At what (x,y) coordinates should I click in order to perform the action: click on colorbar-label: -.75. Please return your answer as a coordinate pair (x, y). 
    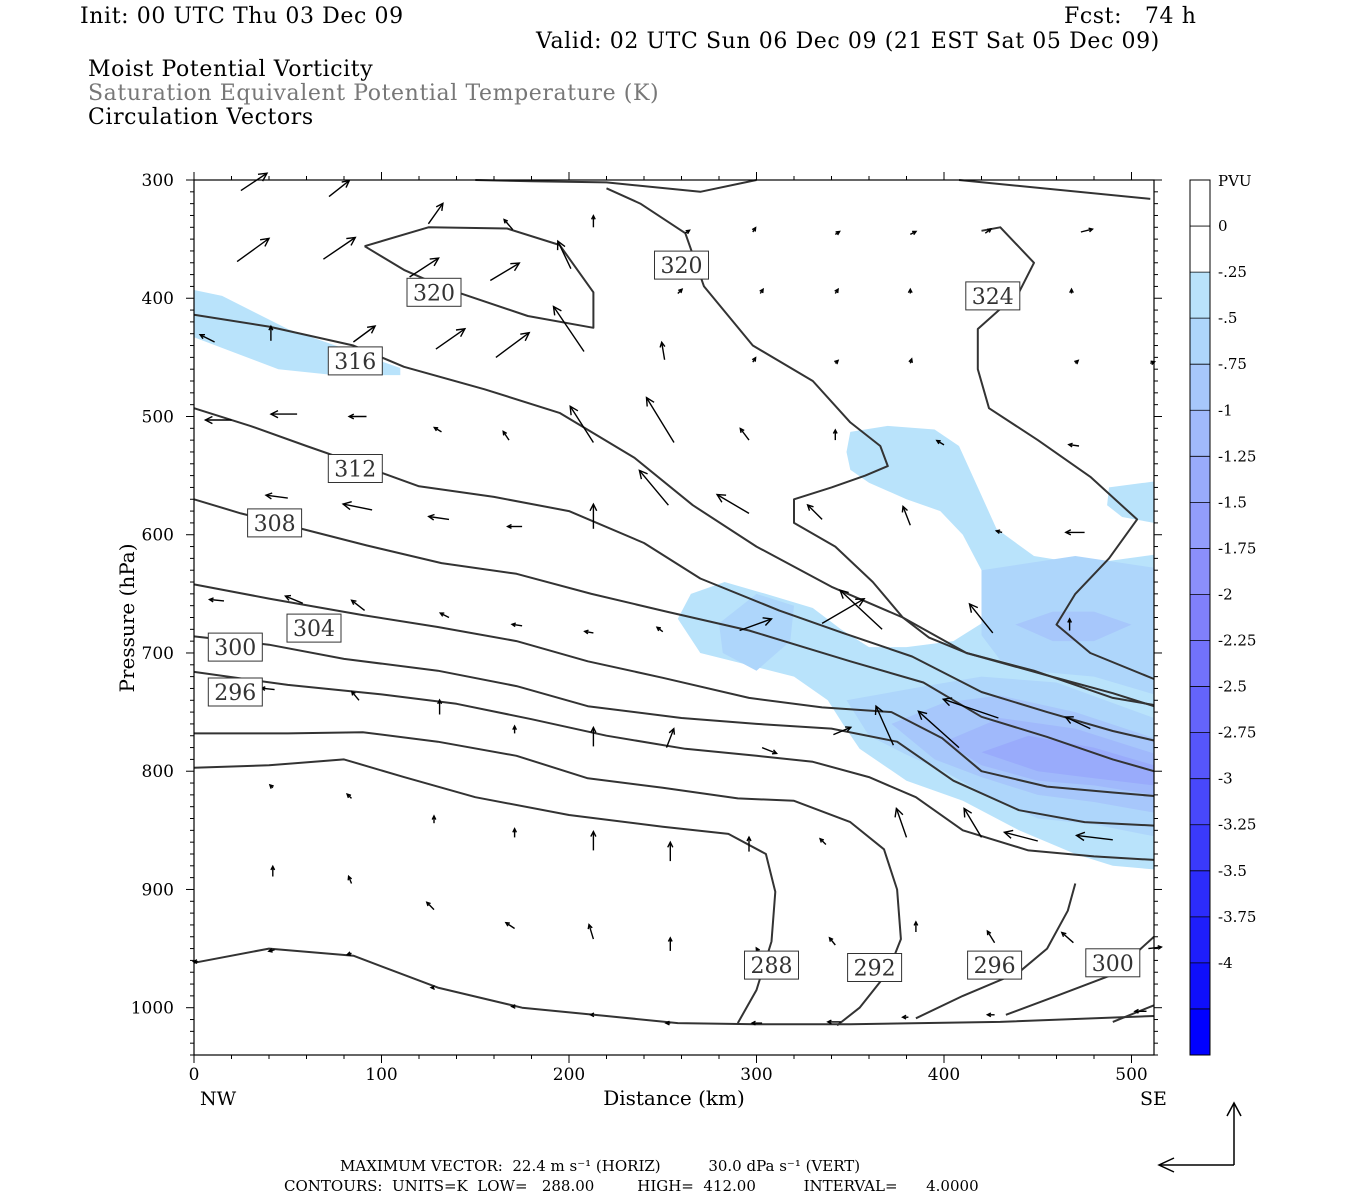
    Looking at the image, I should click on (1232, 364).